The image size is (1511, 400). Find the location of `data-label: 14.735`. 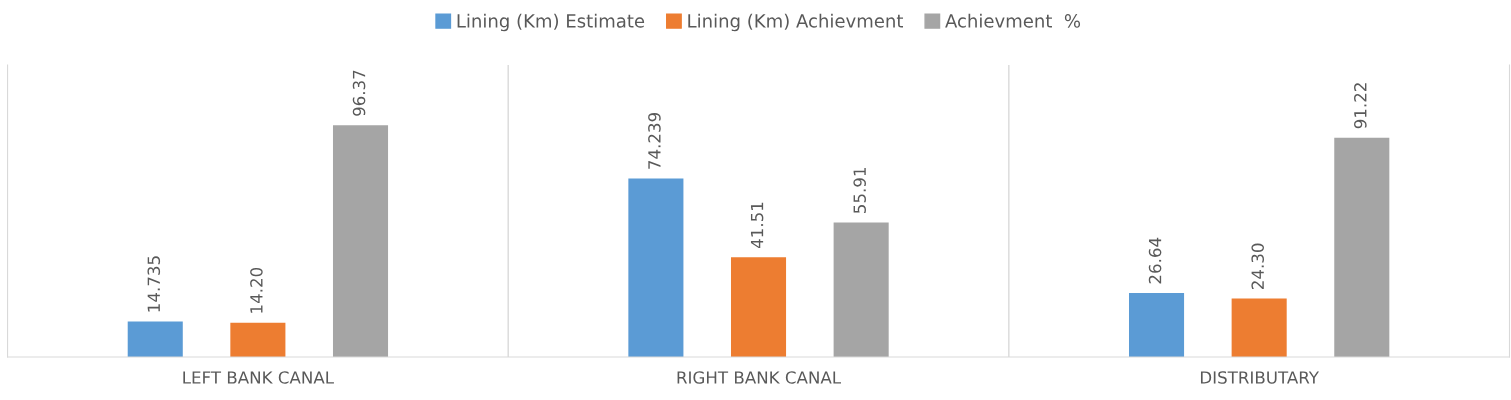

data-label: 14.735 is located at coordinates (154, 284).